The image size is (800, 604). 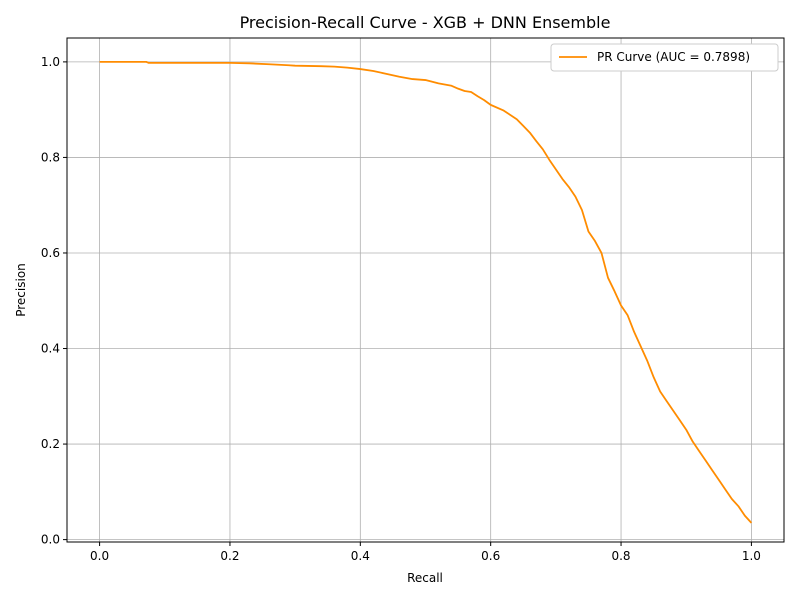 What do you see at coordinates (620, 556) in the screenshot?
I see `x-tick-label: 0.8` at bounding box center [620, 556].